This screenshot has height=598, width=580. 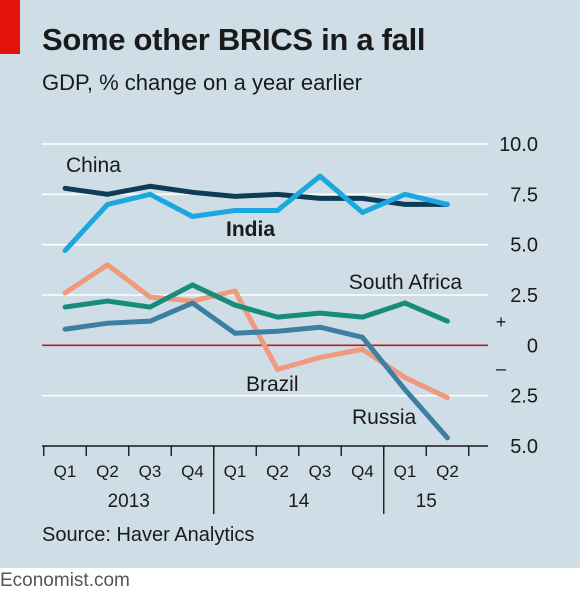 What do you see at coordinates (524, 447) in the screenshot?
I see `y-tick-label-6: 5.0` at bounding box center [524, 447].